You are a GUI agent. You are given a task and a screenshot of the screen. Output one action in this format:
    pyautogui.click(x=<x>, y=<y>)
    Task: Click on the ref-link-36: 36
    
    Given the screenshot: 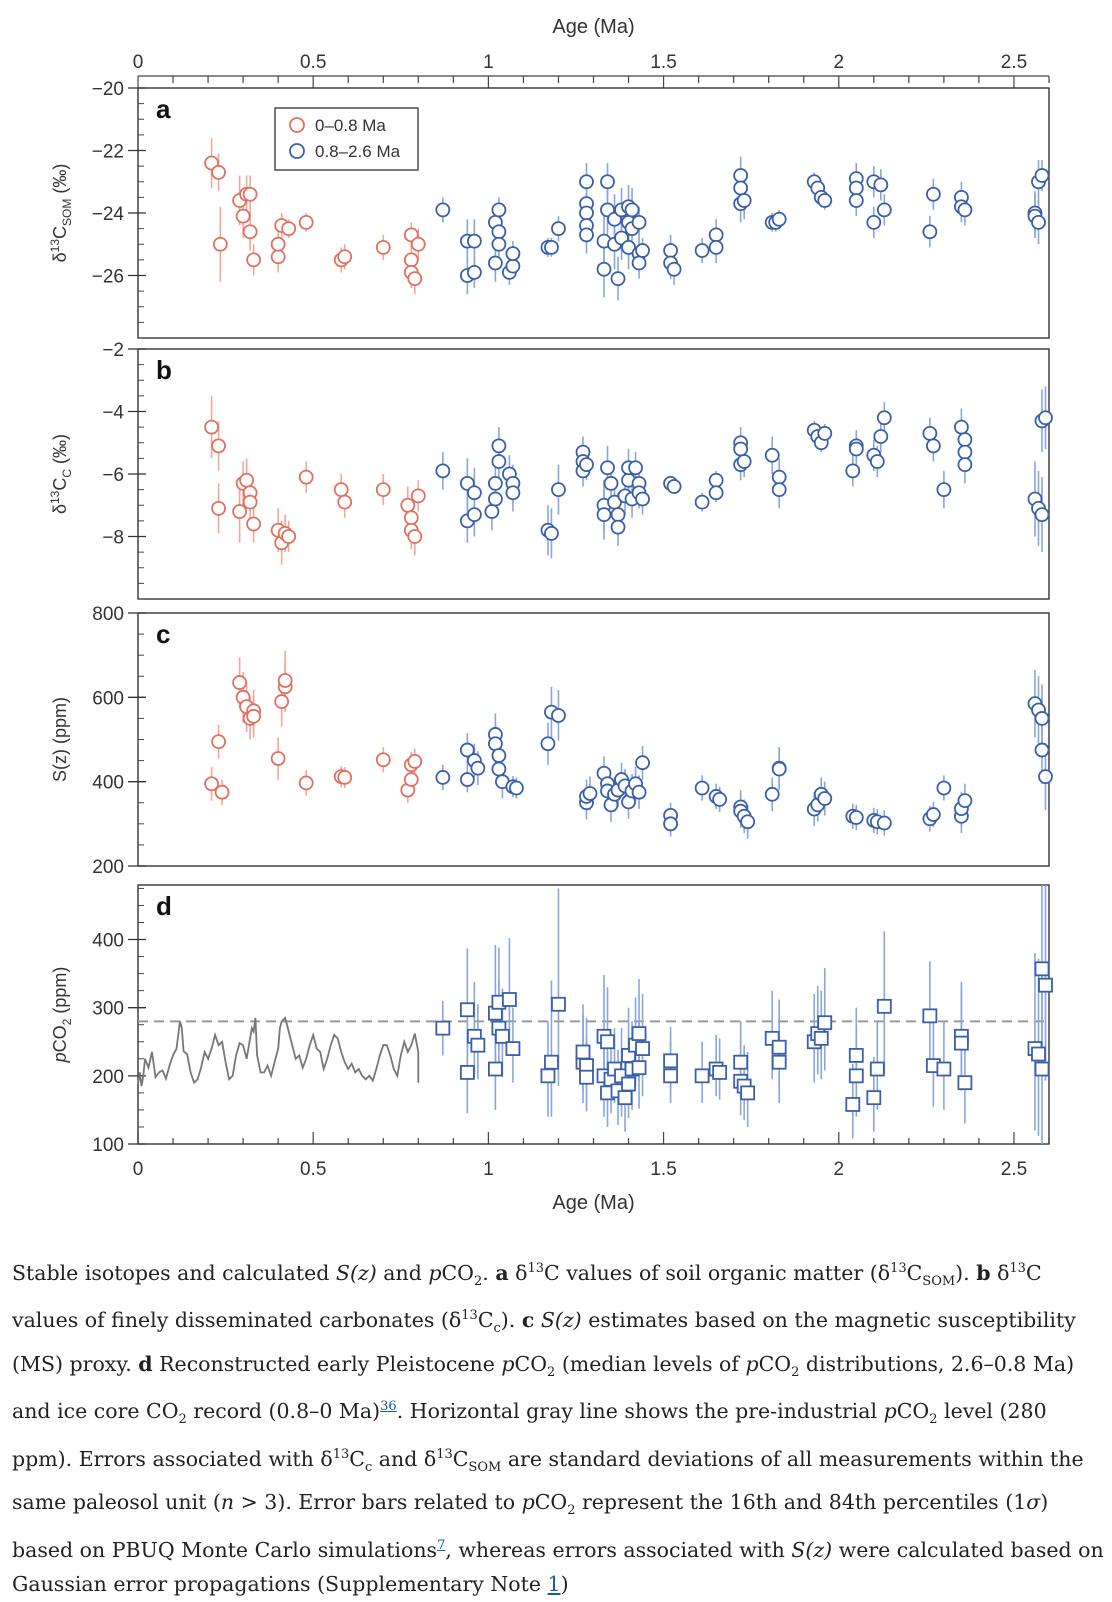 What is the action you would take?
    pyautogui.click(x=388, y=1407)
    